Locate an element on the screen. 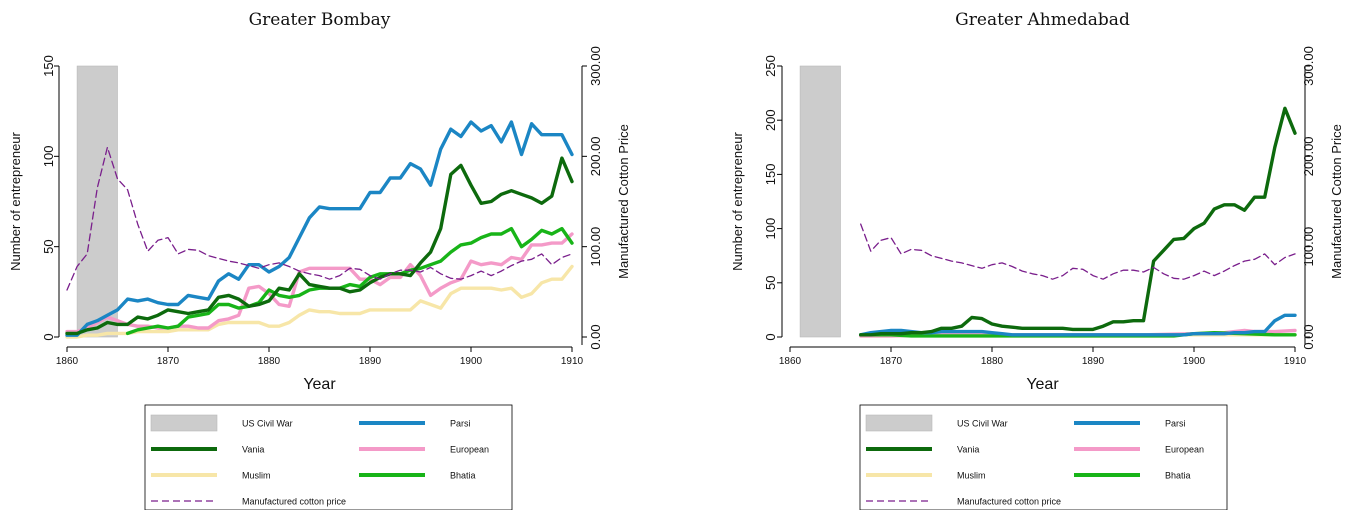  chart-title: Greater Ahmedabad is located at coordinates (1042, 20).